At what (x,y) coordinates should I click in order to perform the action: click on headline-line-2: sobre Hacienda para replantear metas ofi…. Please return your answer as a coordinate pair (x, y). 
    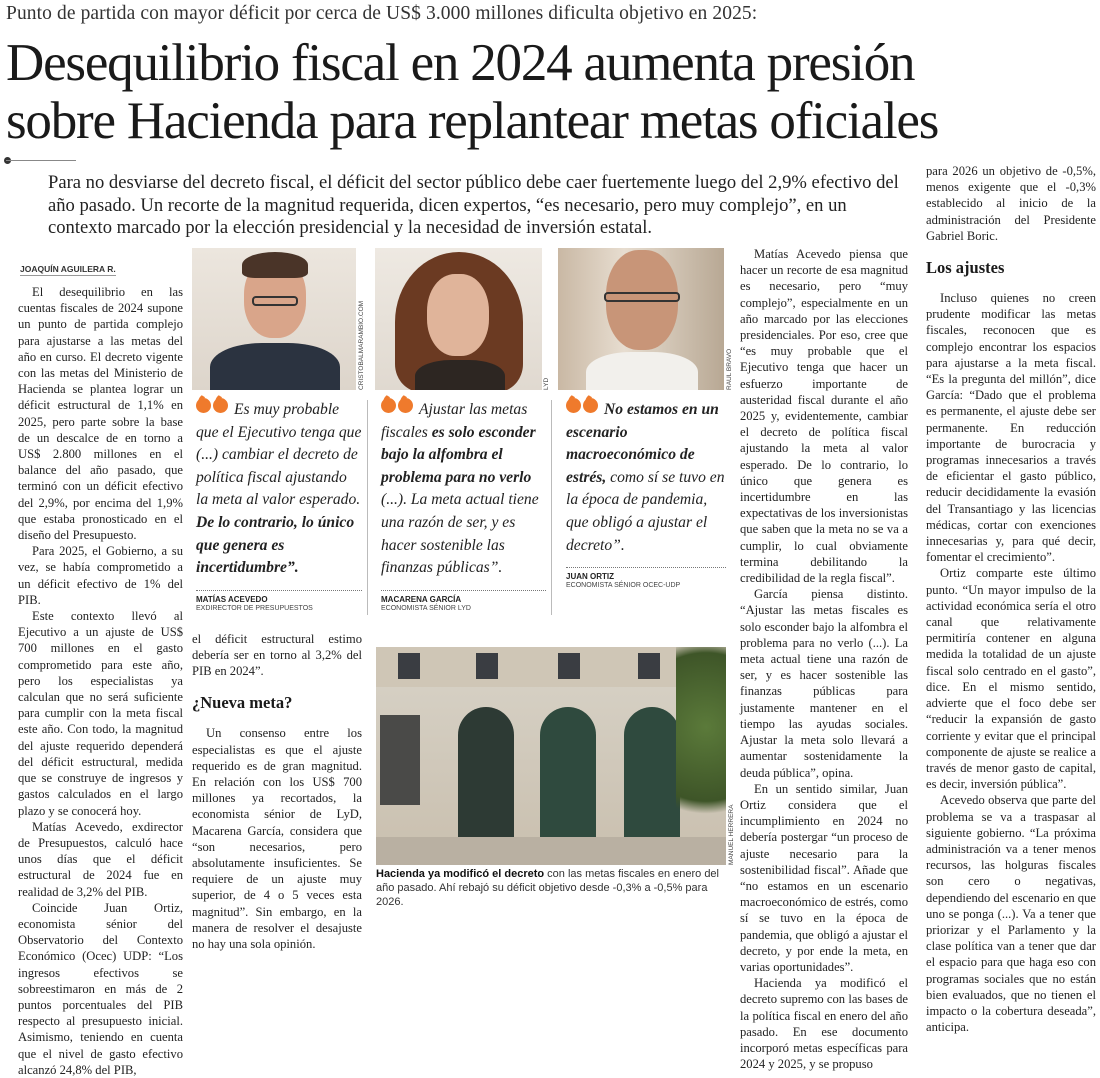
    Looking at the image, I should click on (472, 121).